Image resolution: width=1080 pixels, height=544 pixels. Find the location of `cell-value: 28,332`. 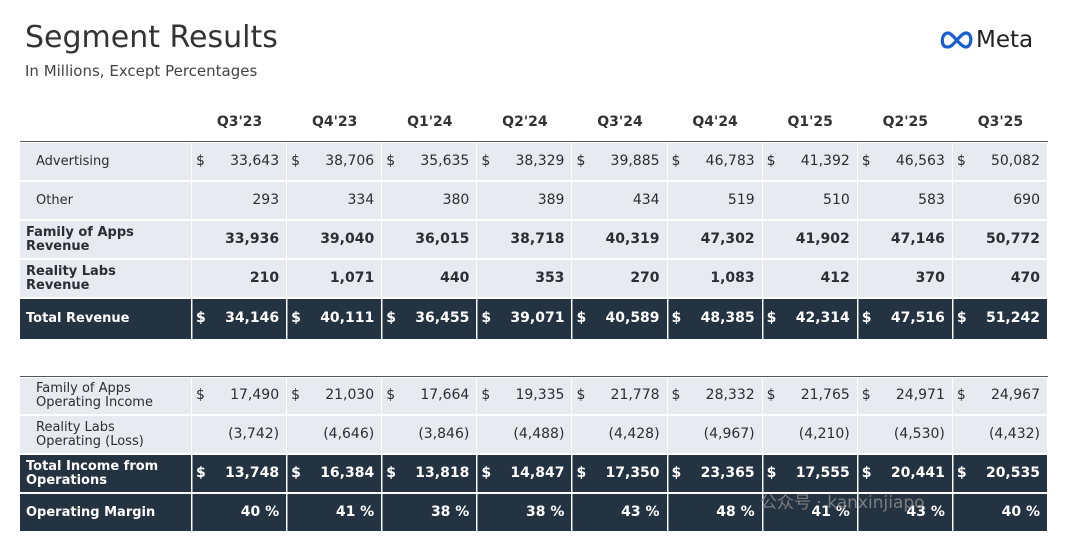

cell-value: 28,332 is located at coordinates (730, 395).